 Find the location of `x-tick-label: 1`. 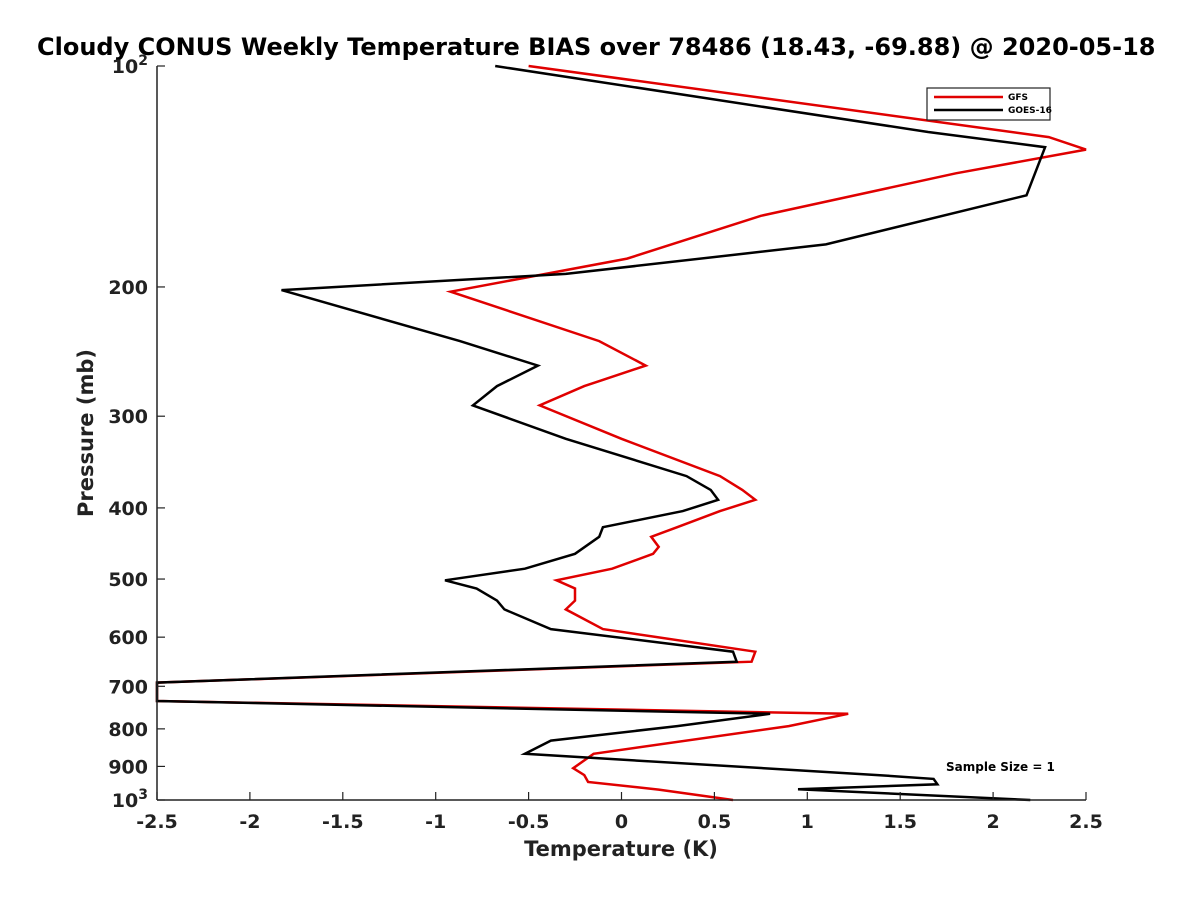

x-tick-label: 1 is located at coordinates (807, 822).